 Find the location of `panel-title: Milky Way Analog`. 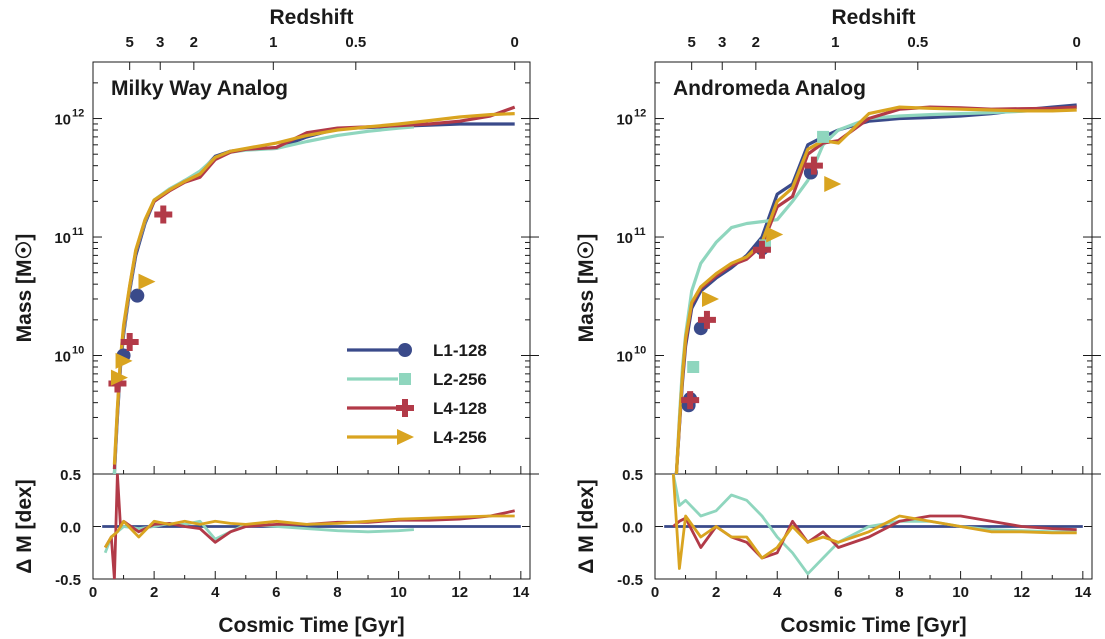

panel-title: Milky Way Analog is located at coordinates (199, 88).